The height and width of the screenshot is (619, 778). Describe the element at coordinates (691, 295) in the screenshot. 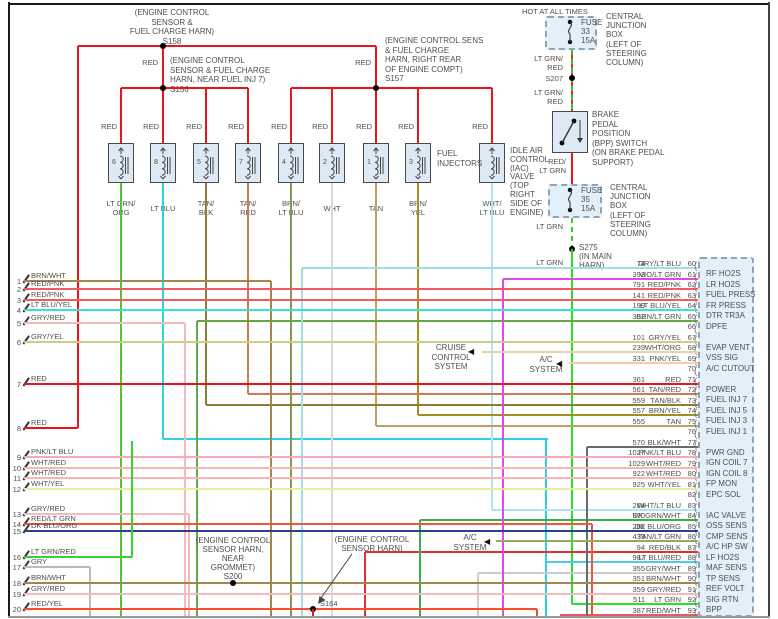

I see `pin-number: 63` at that location.